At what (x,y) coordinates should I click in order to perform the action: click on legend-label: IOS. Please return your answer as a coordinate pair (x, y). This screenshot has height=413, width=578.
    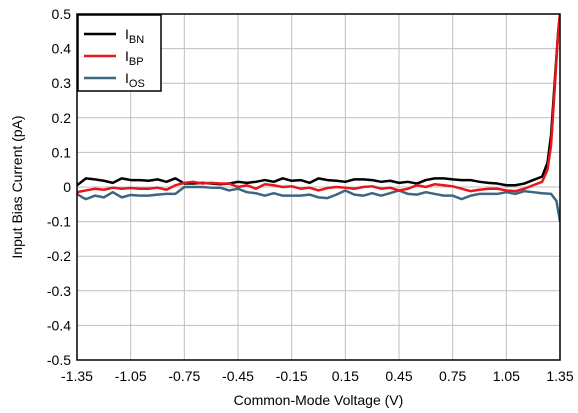
    Looking at the image, I should click on (135, 80).